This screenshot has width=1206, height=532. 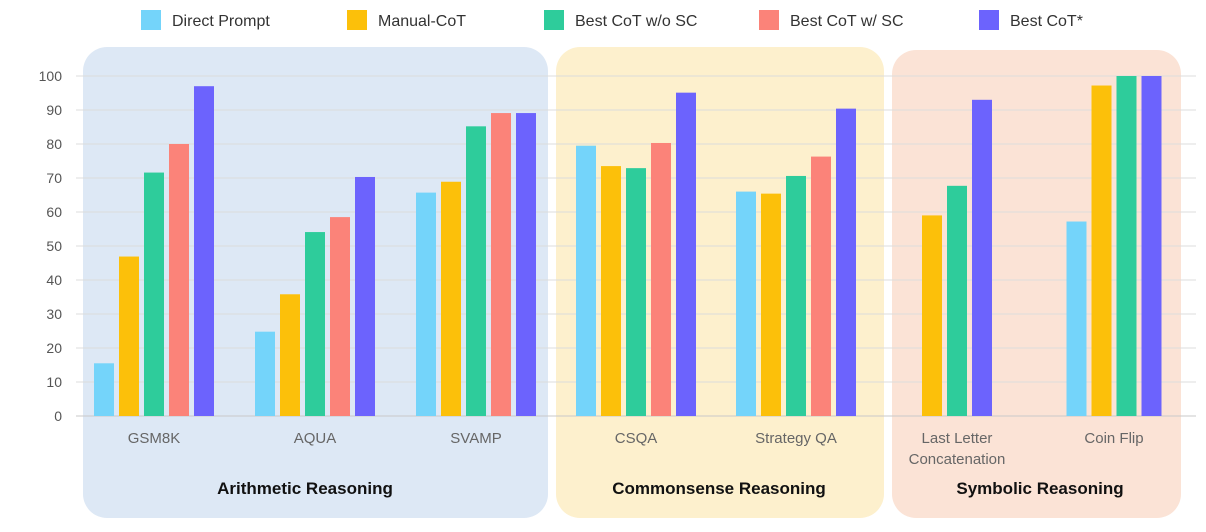 I want to click on bar-strategy-qa-direct-prompt, so click(x=746, y=303).